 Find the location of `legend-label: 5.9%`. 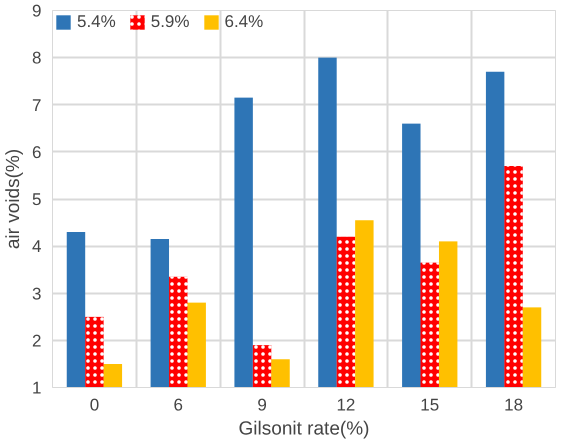

legend-label: 5.9% is located at coordinates (170, 22).